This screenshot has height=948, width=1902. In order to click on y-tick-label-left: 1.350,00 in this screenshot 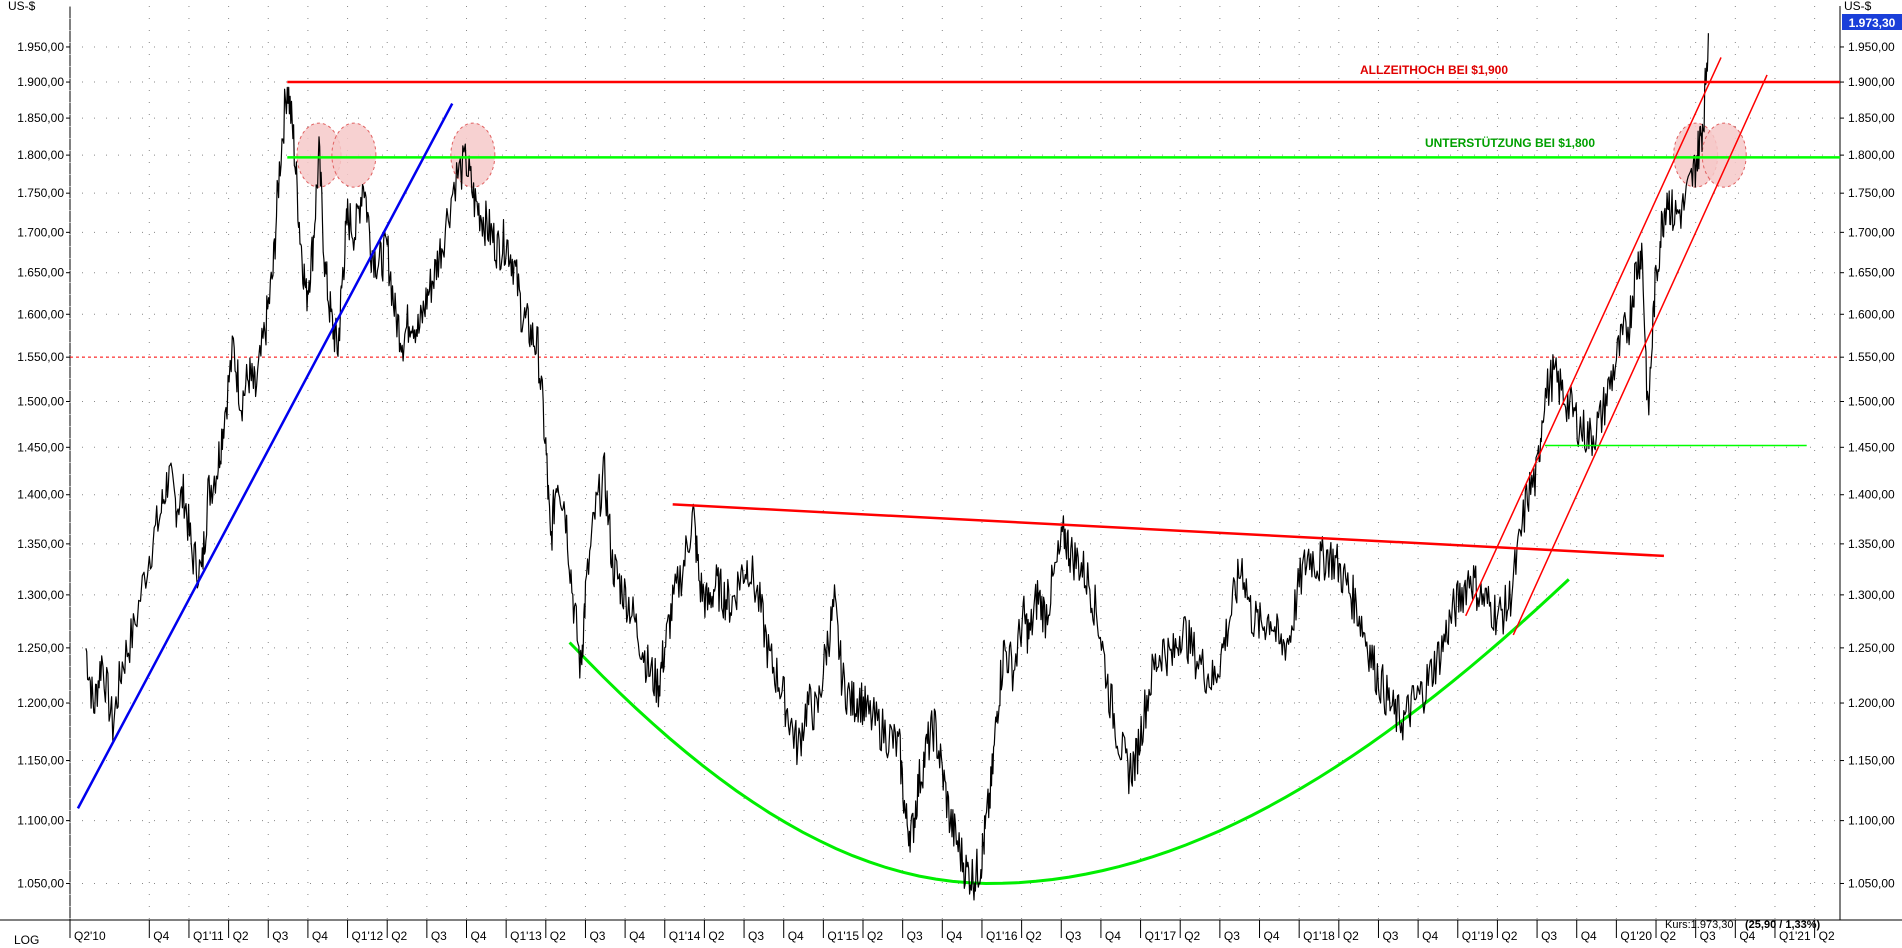, I will do `click(40, 544)`.